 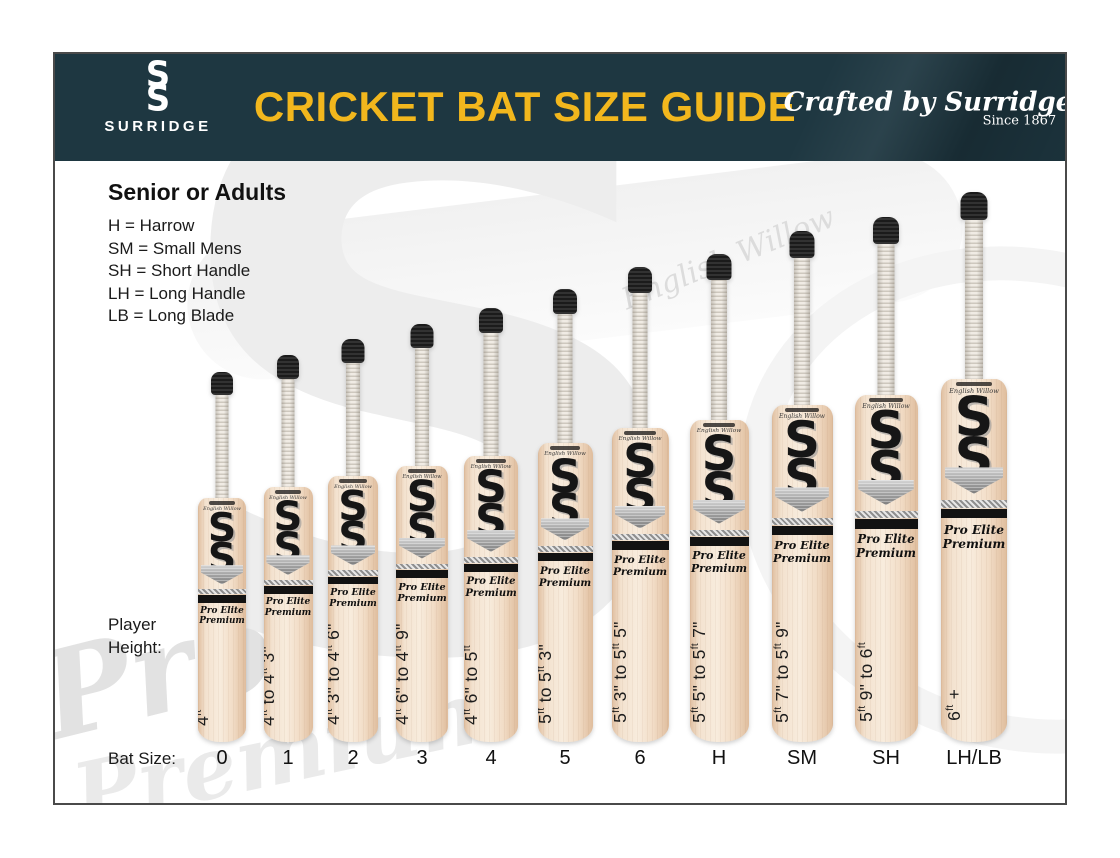 What do you see at coordinates (142, 758) in the screenshot?
I see `bat-size-label: Bat Size:` at bounding box center [142, 758].